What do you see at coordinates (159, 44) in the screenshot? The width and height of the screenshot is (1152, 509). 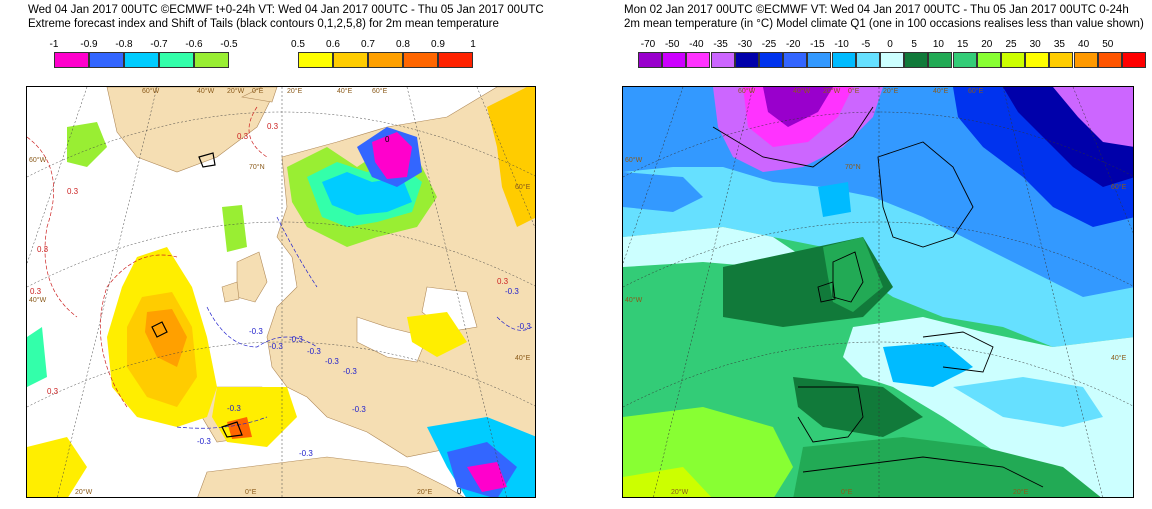 I see `legend-label: -0.7` at bounding box center [159, 44].